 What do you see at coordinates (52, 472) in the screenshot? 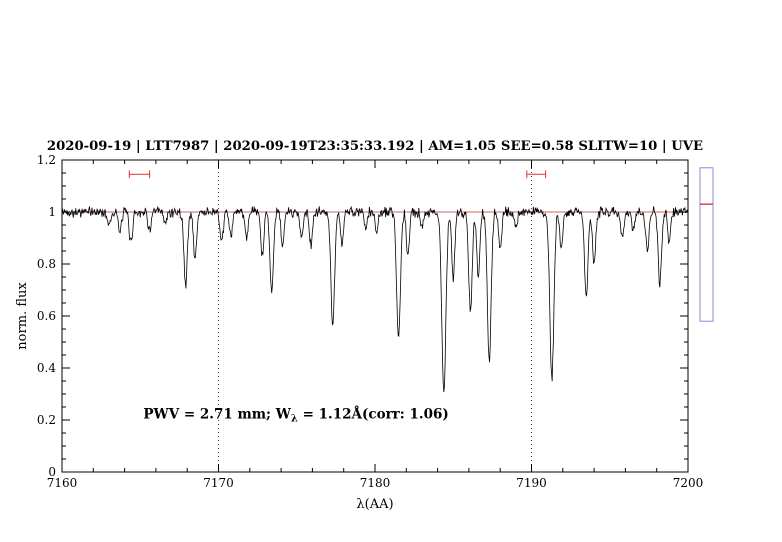
I see `y-tick-label: 0` at bounding box center [52, 472].